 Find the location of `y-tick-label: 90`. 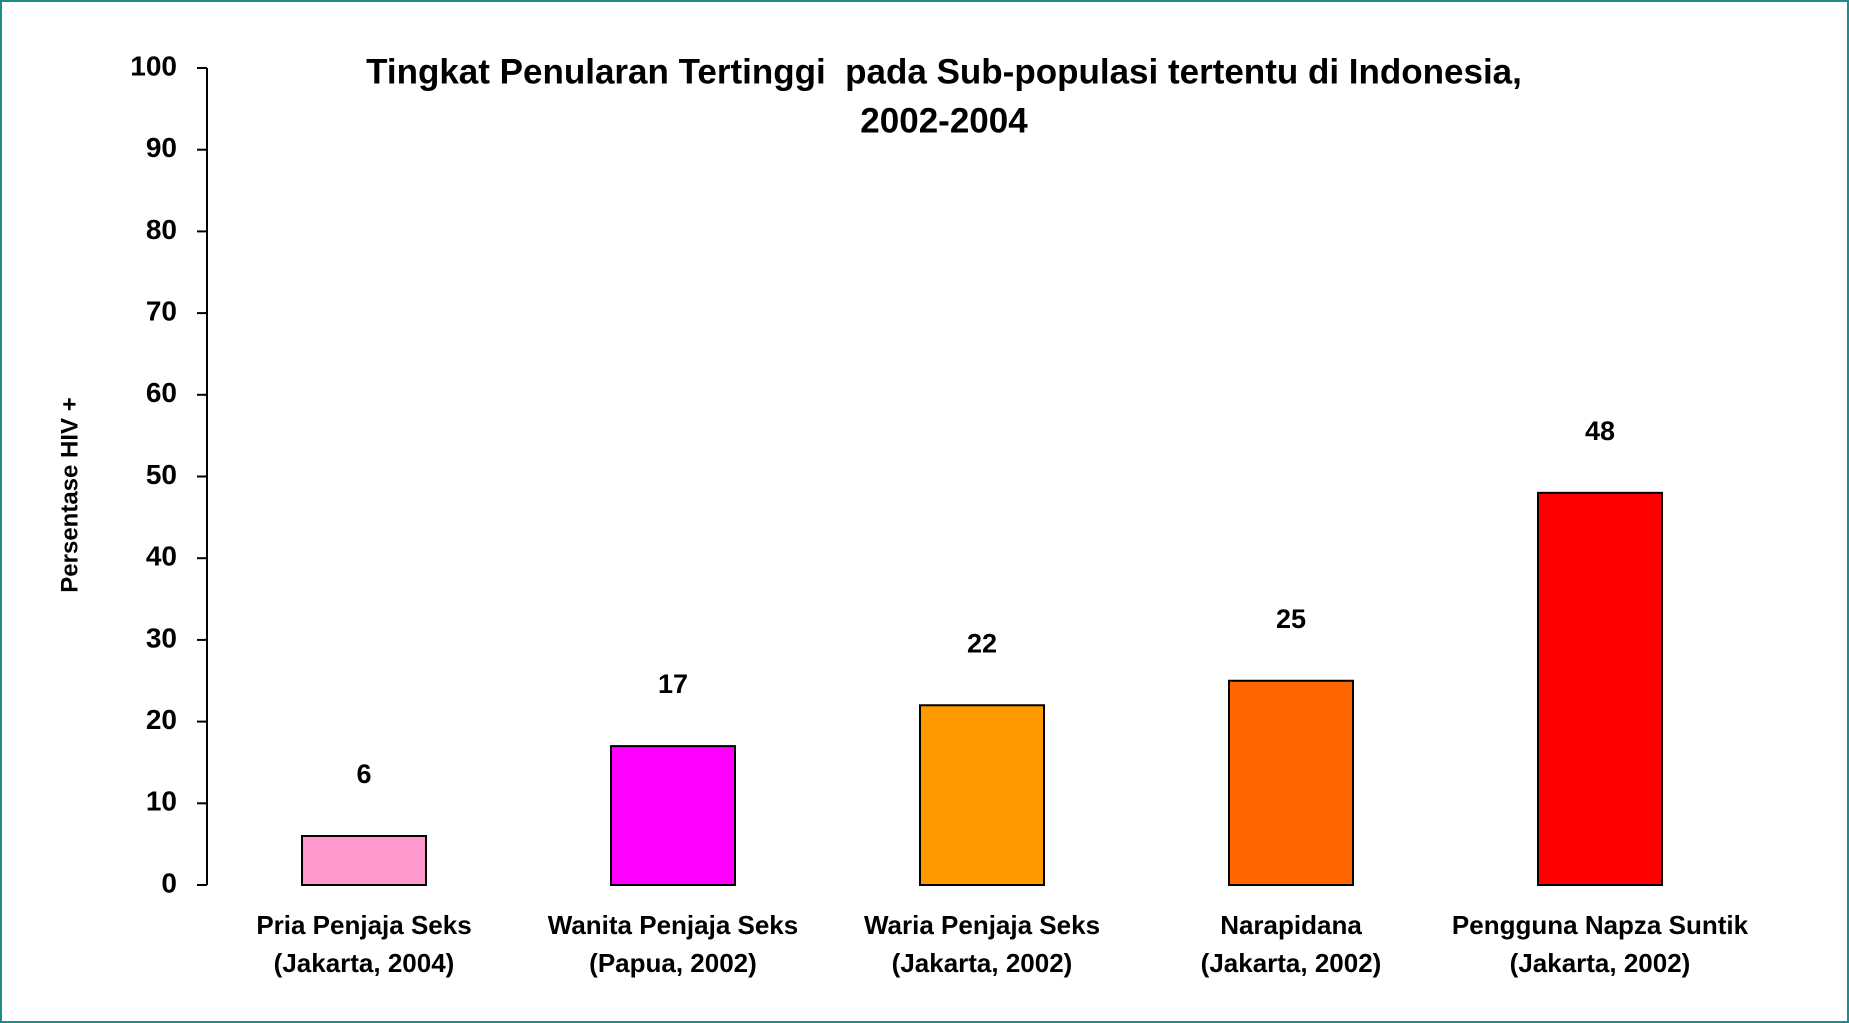

y-tick-label: 90 is located at coordinates (161, 147).